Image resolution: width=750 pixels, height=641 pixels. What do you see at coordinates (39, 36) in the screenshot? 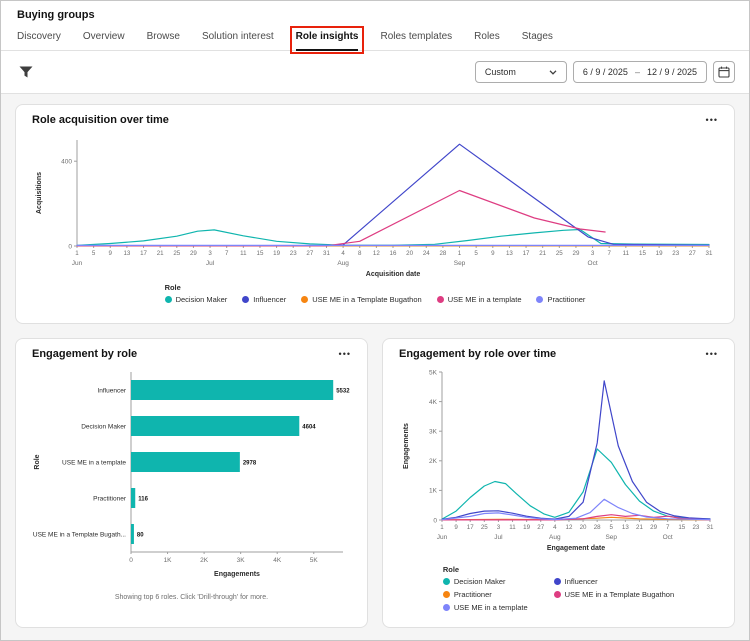
I see `tab-discovery: Discovery` at bounding box center [39, 36].